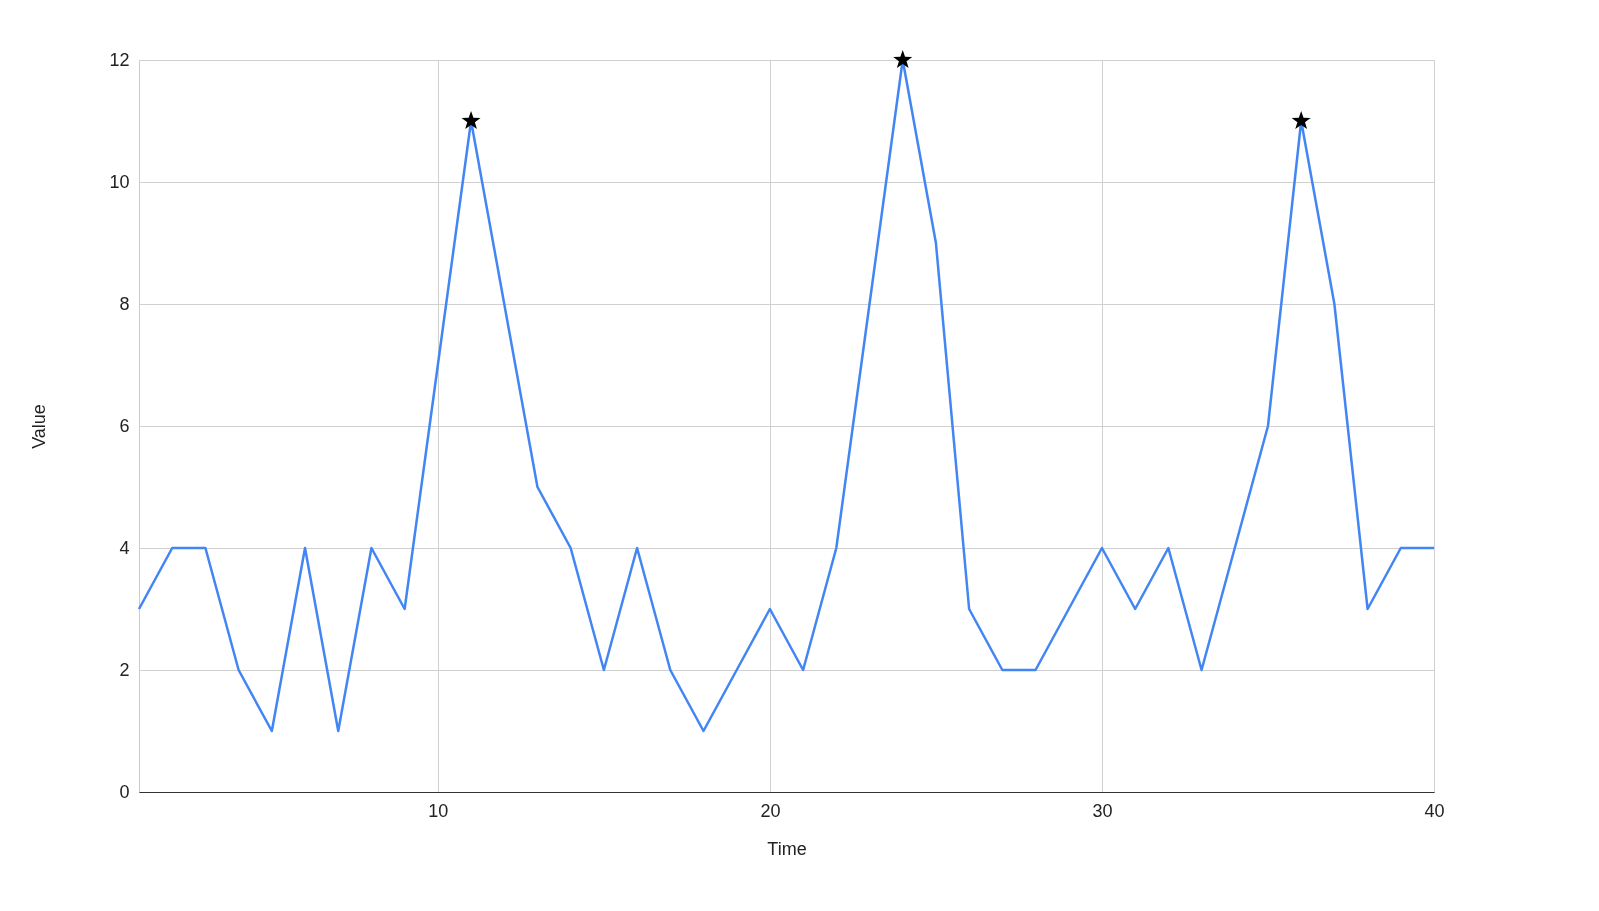 This screenshot has width=1599, height=911. Describe the element at coordinates (1434, 810) in the screenshot. I see `x-tick-label: 40` at that location.